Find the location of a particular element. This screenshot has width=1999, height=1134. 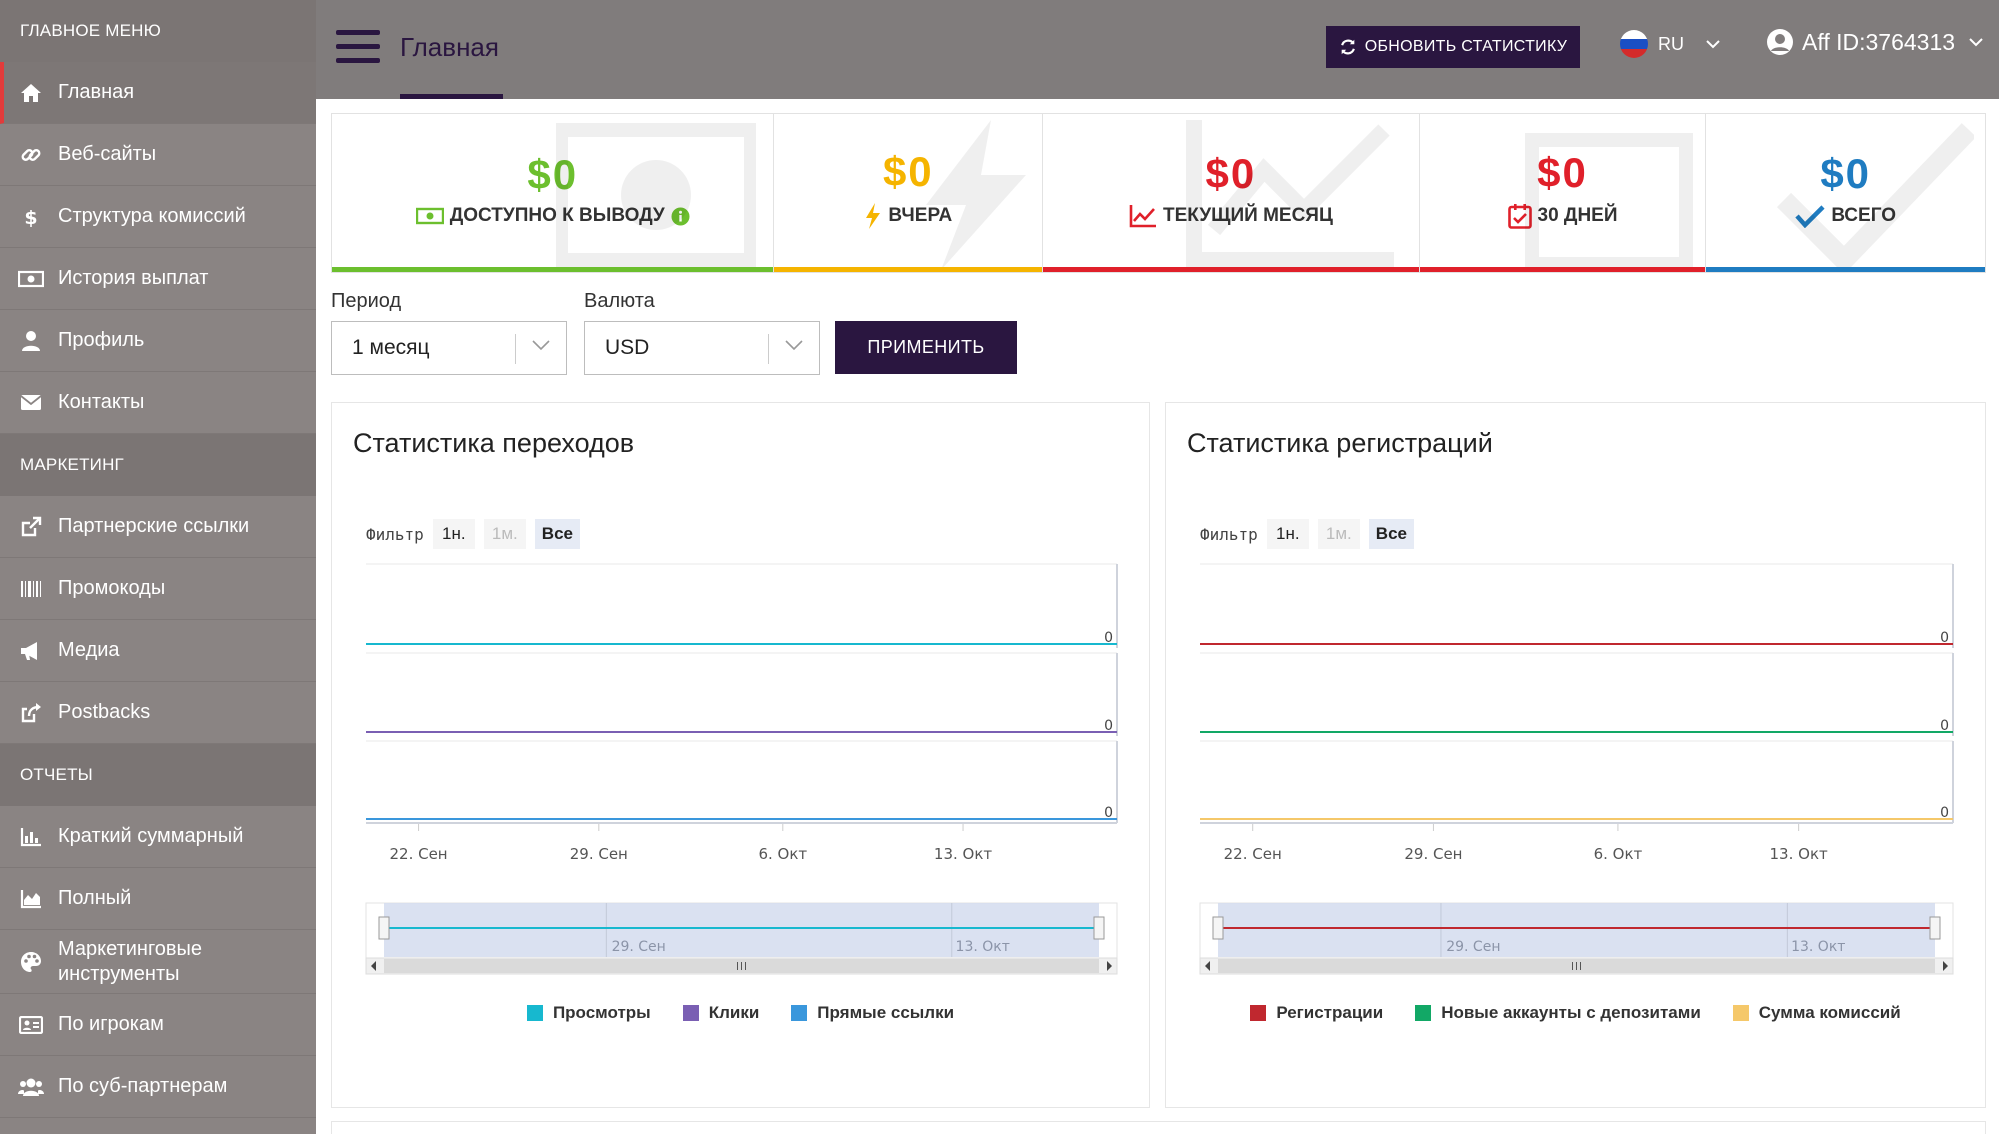

x-tick-label: 22. Сен is located at coordinates (418, 854).